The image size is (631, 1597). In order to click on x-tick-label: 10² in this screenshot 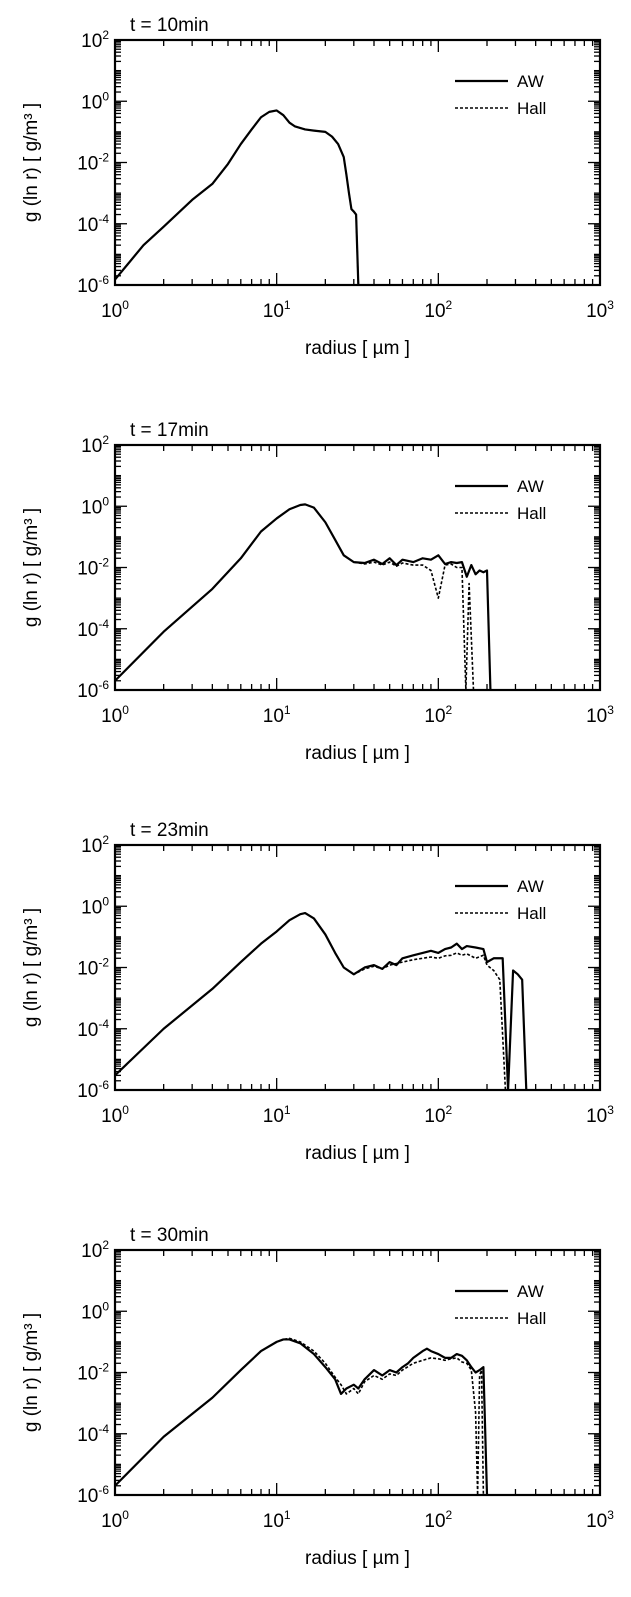, I will do `click(438, 1115)`.